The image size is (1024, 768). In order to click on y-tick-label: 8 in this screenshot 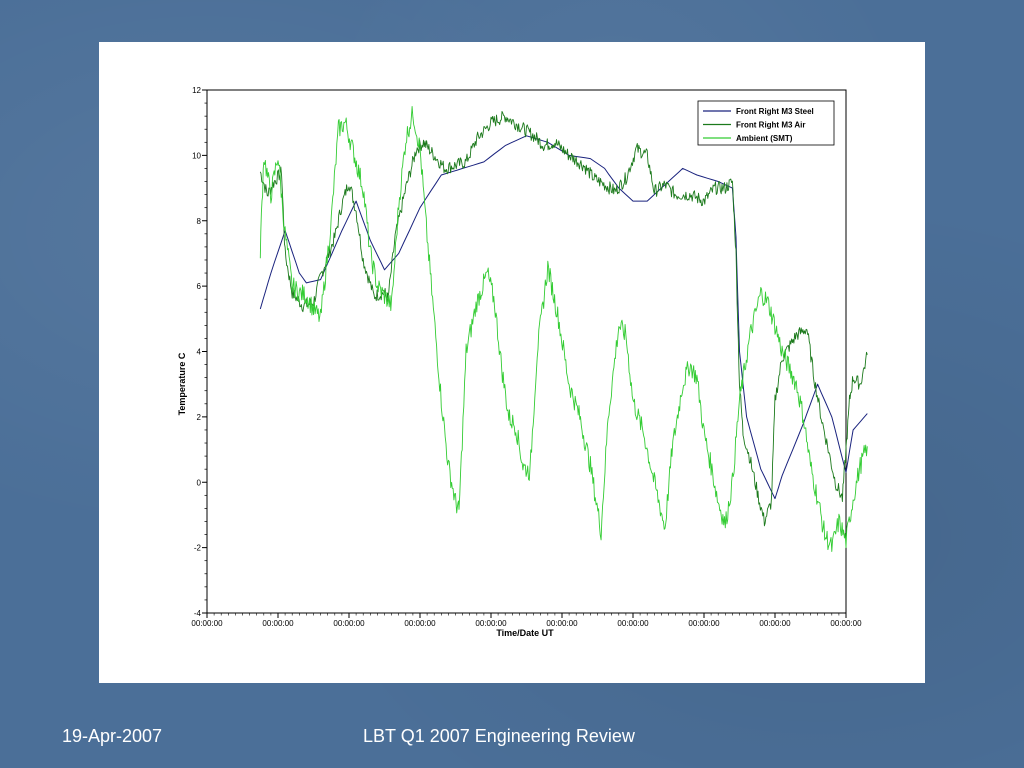, I will do `click(199, 221)`.